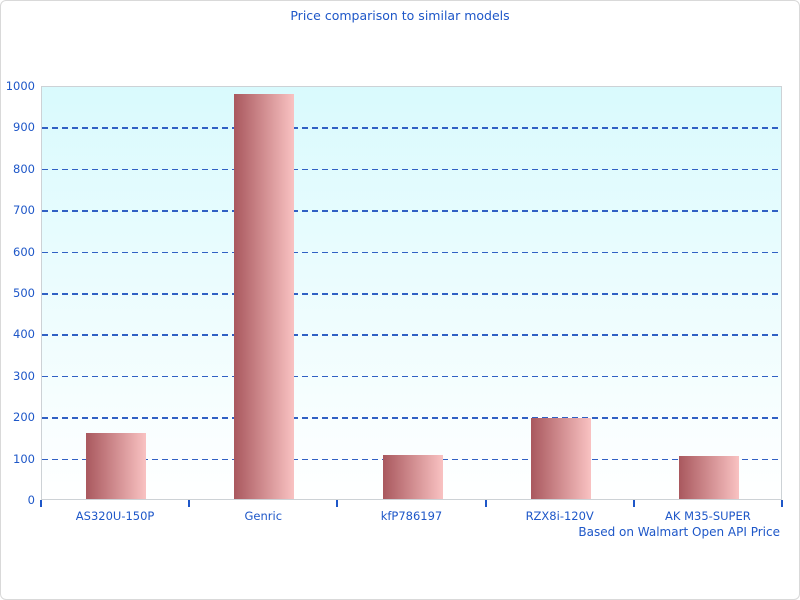 The image size is (800, 600). What do you see at coordinates (708, 516) in the screenshot?
I see `x-axis-label-ak-m35-super: AK M35-SUPER` at bounding box center [708, 516].